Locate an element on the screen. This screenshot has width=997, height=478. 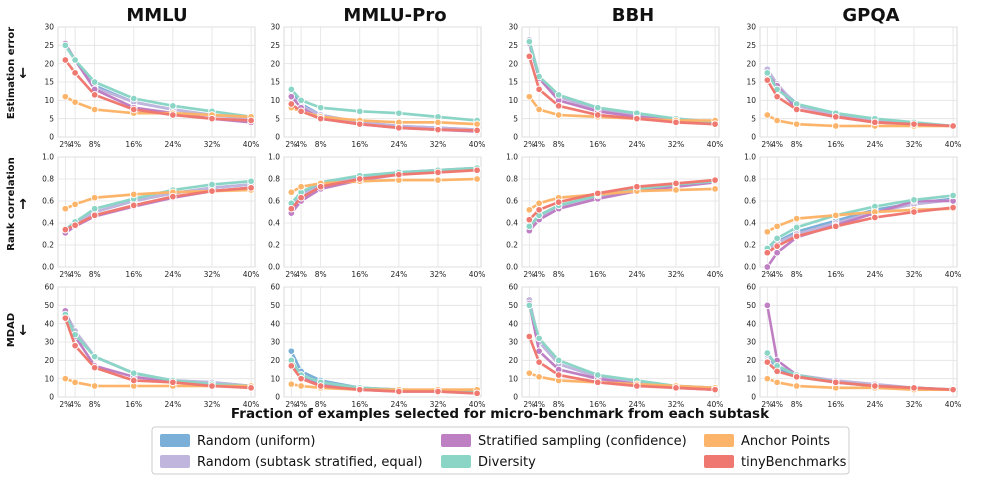
y-tick-label: 0.4 is located at coordinates (512, 223).